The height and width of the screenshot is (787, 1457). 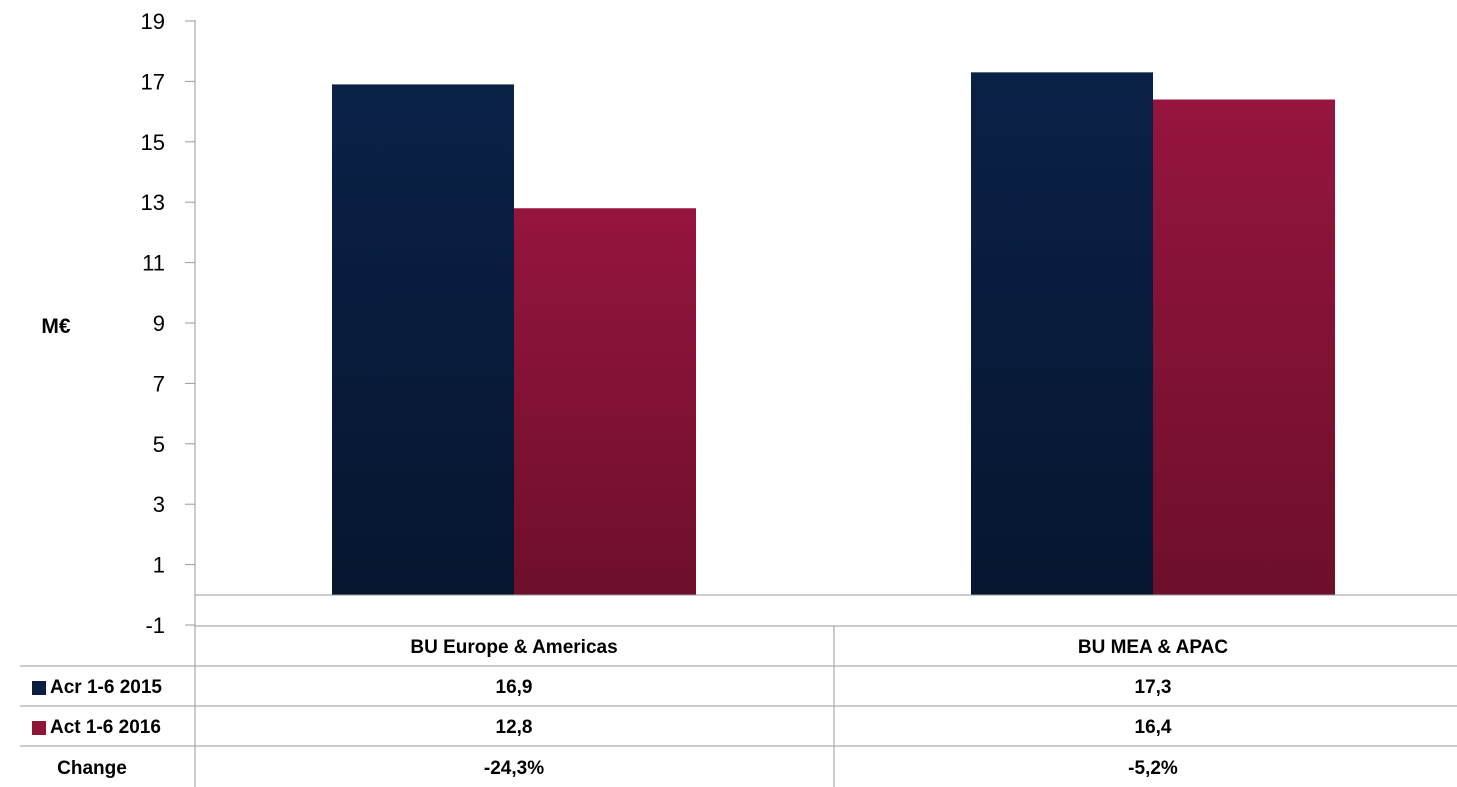 I want to click on y-axis-ticks: 19 17 15 13 11 9 7 5 3 1 -1, so click(x=168, y=323).